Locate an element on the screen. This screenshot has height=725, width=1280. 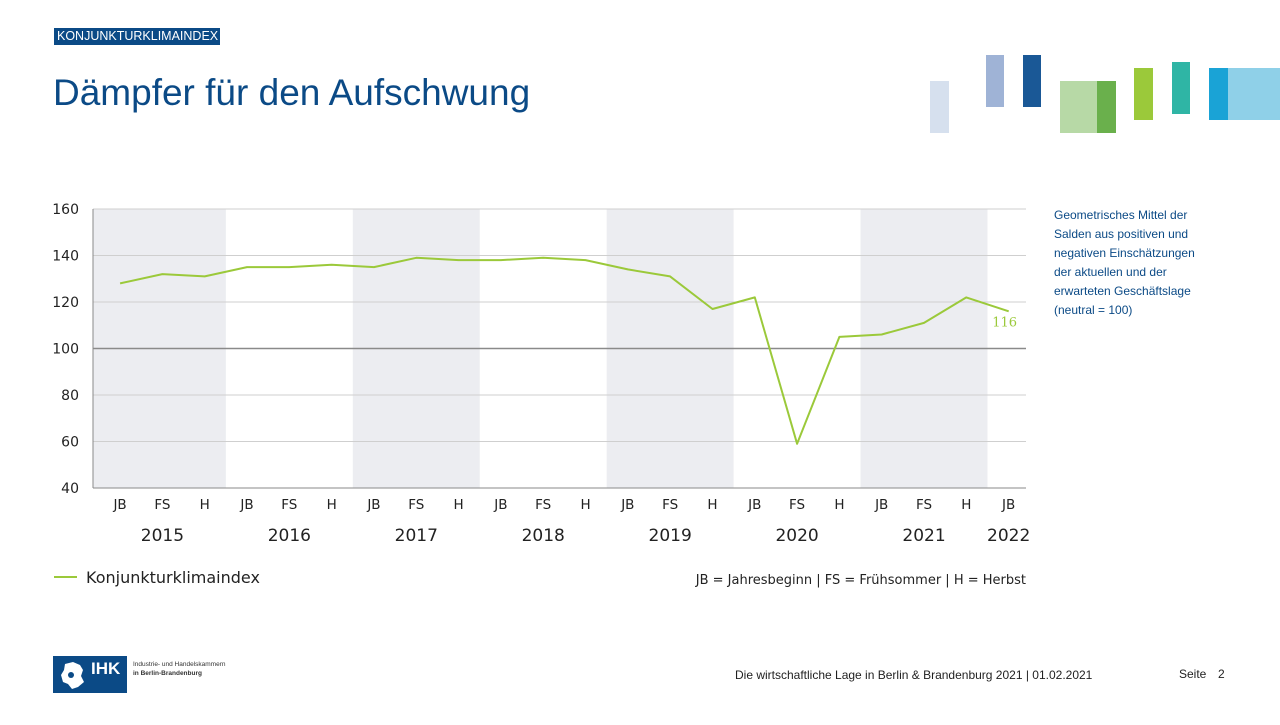
year-label-2022: 2022 is located at coordinates (1008, 536).